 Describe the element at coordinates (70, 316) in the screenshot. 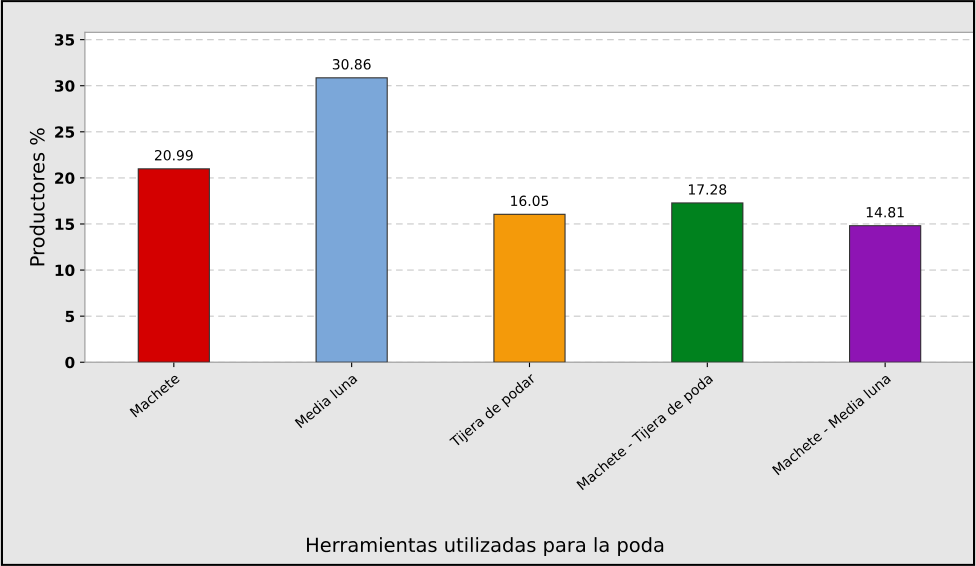

I see `y-tick-label: 5` at that location.